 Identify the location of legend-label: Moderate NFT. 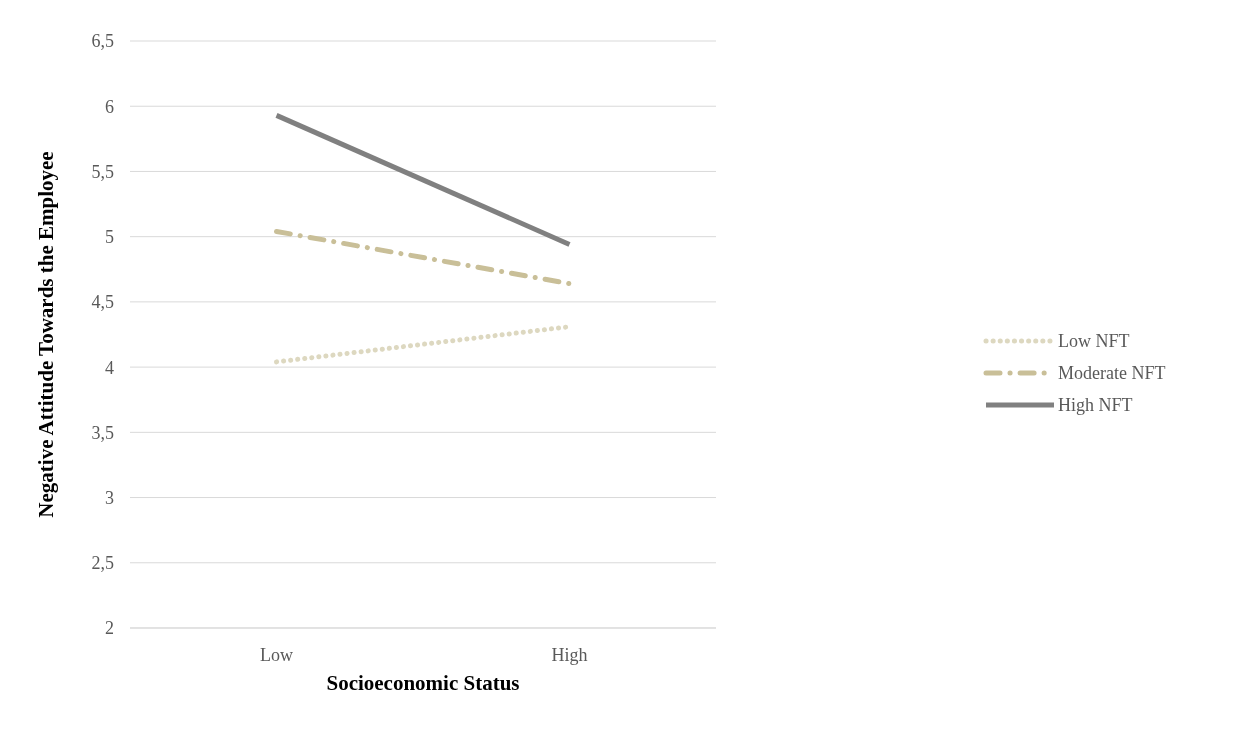
(1112, 373).